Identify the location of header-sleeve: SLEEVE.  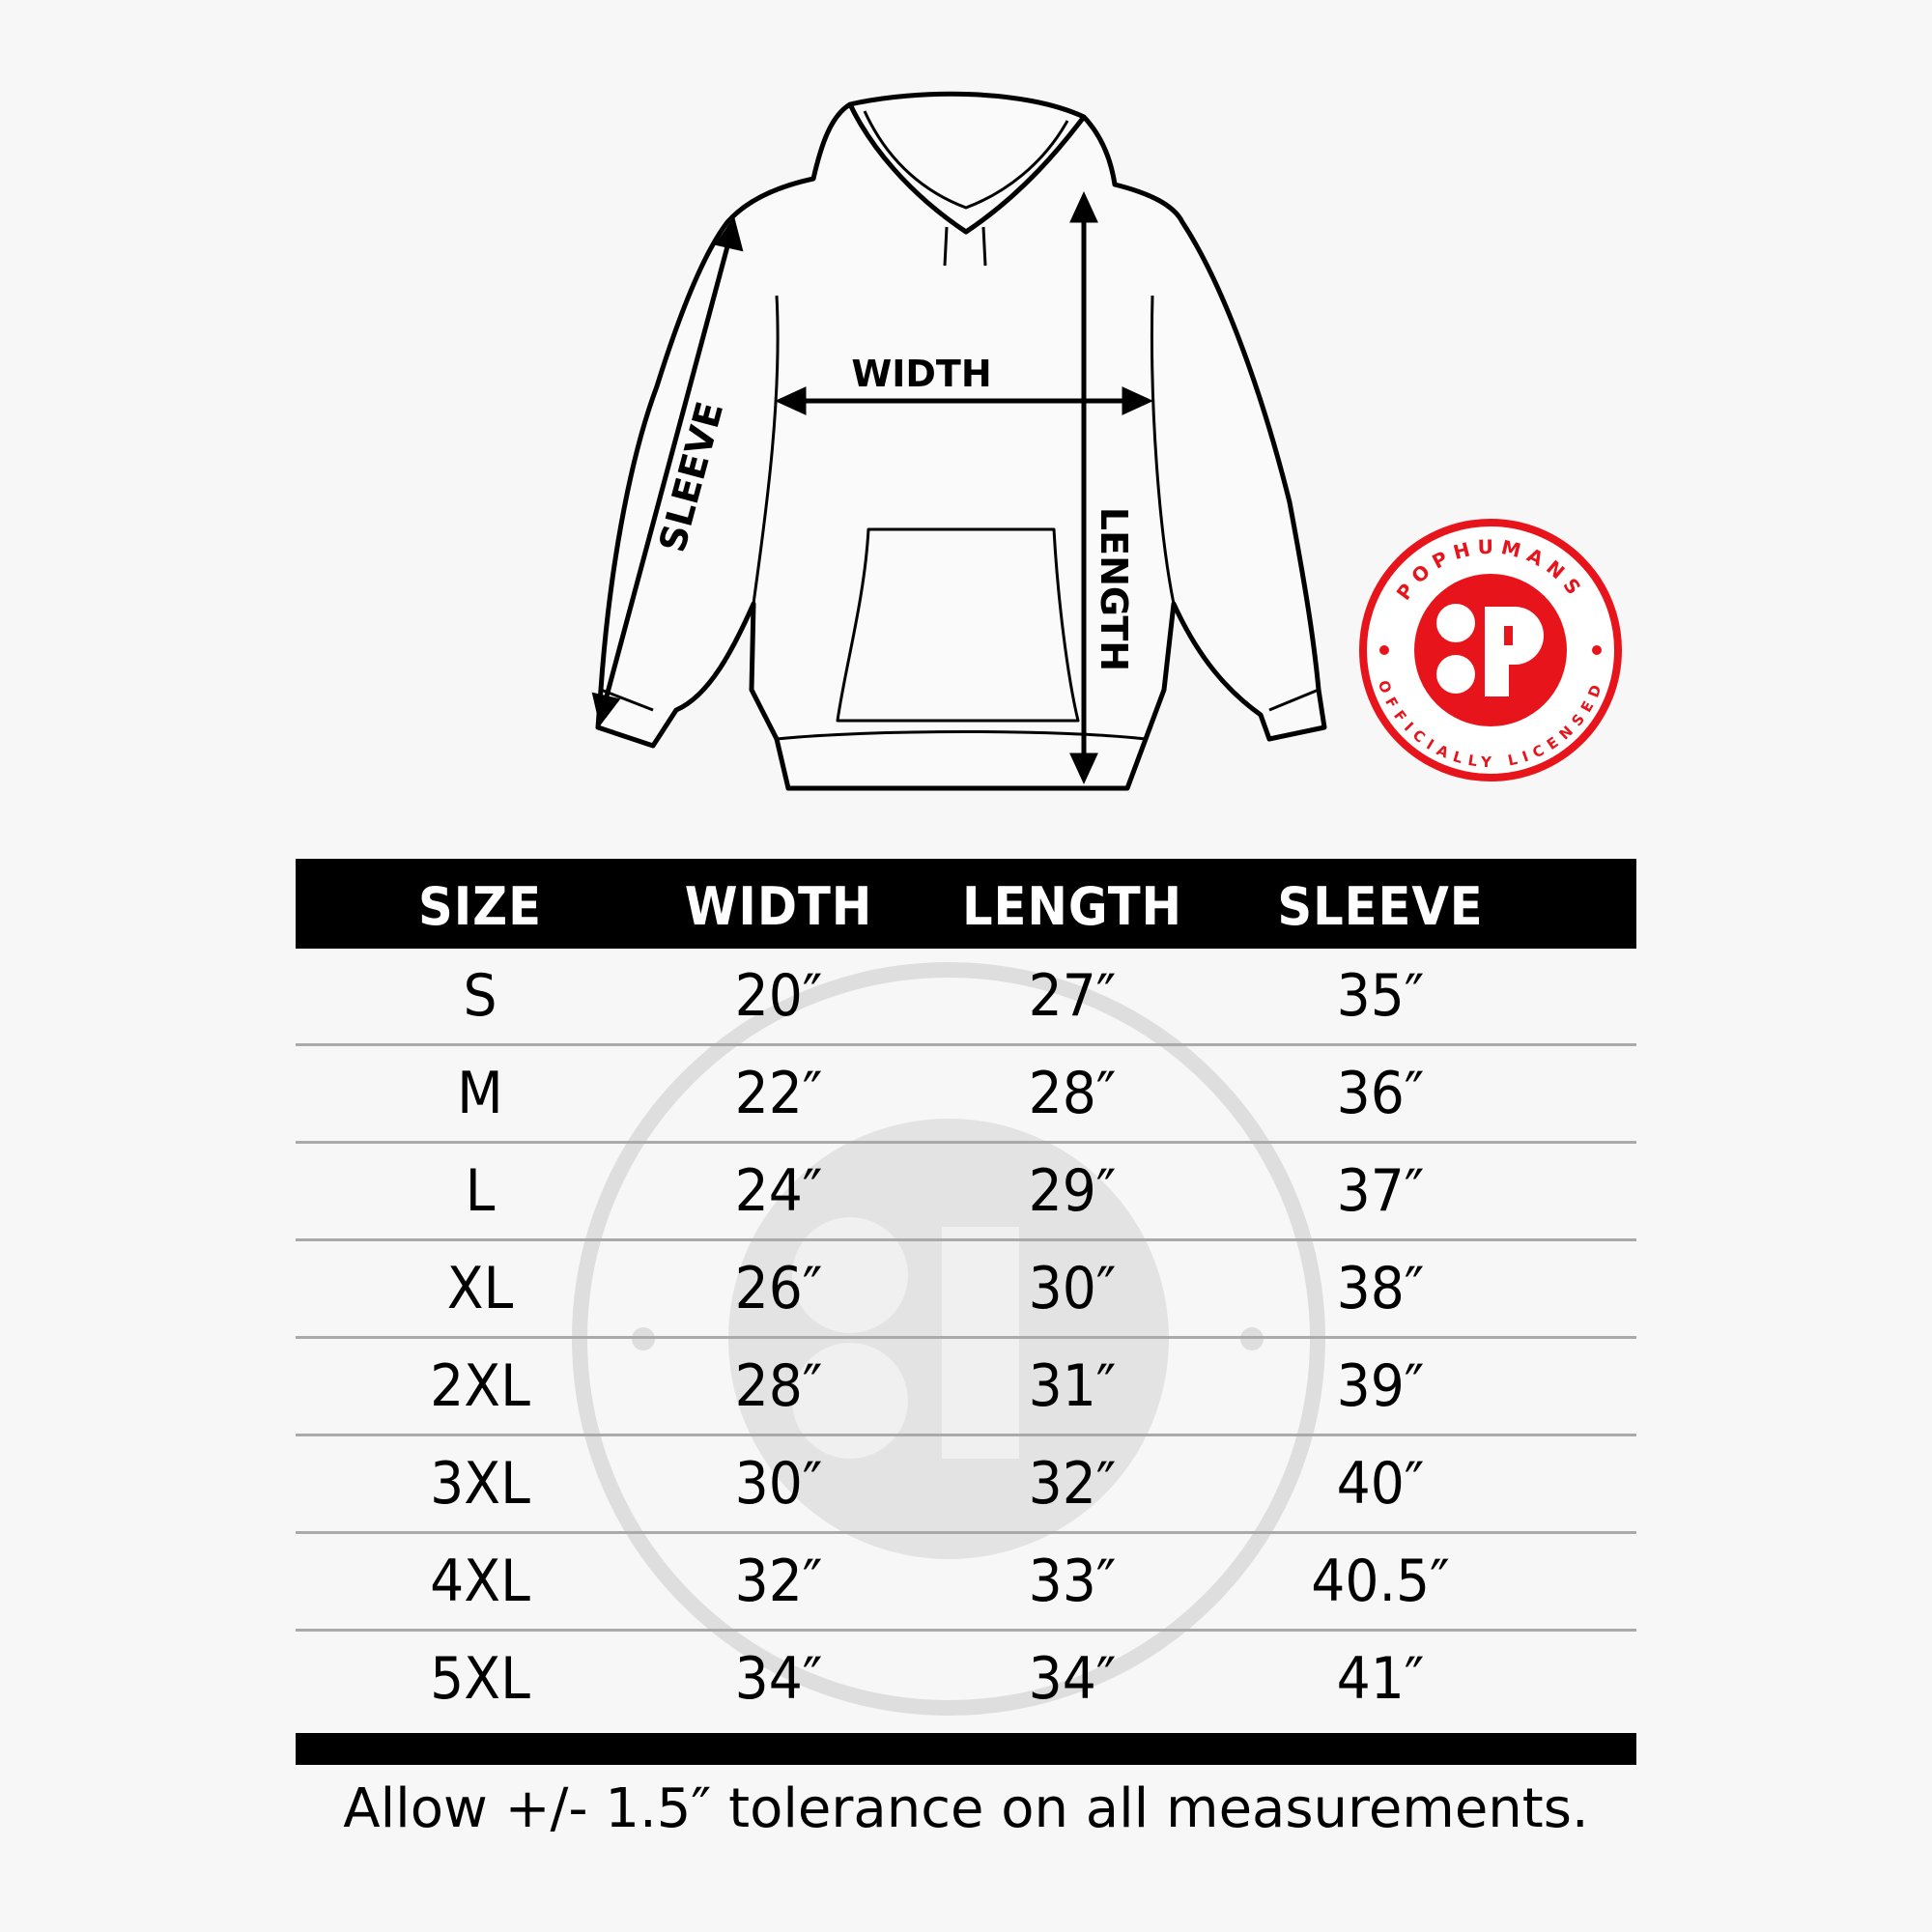
(1380, 906).